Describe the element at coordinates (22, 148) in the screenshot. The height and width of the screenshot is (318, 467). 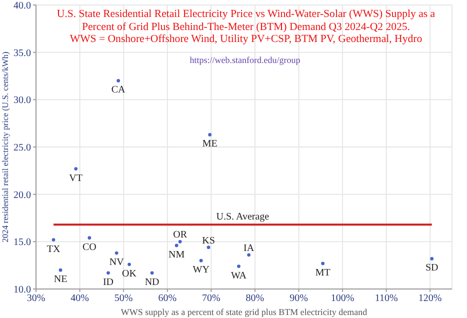
I see `y-tick-label: 25.0` at that location.